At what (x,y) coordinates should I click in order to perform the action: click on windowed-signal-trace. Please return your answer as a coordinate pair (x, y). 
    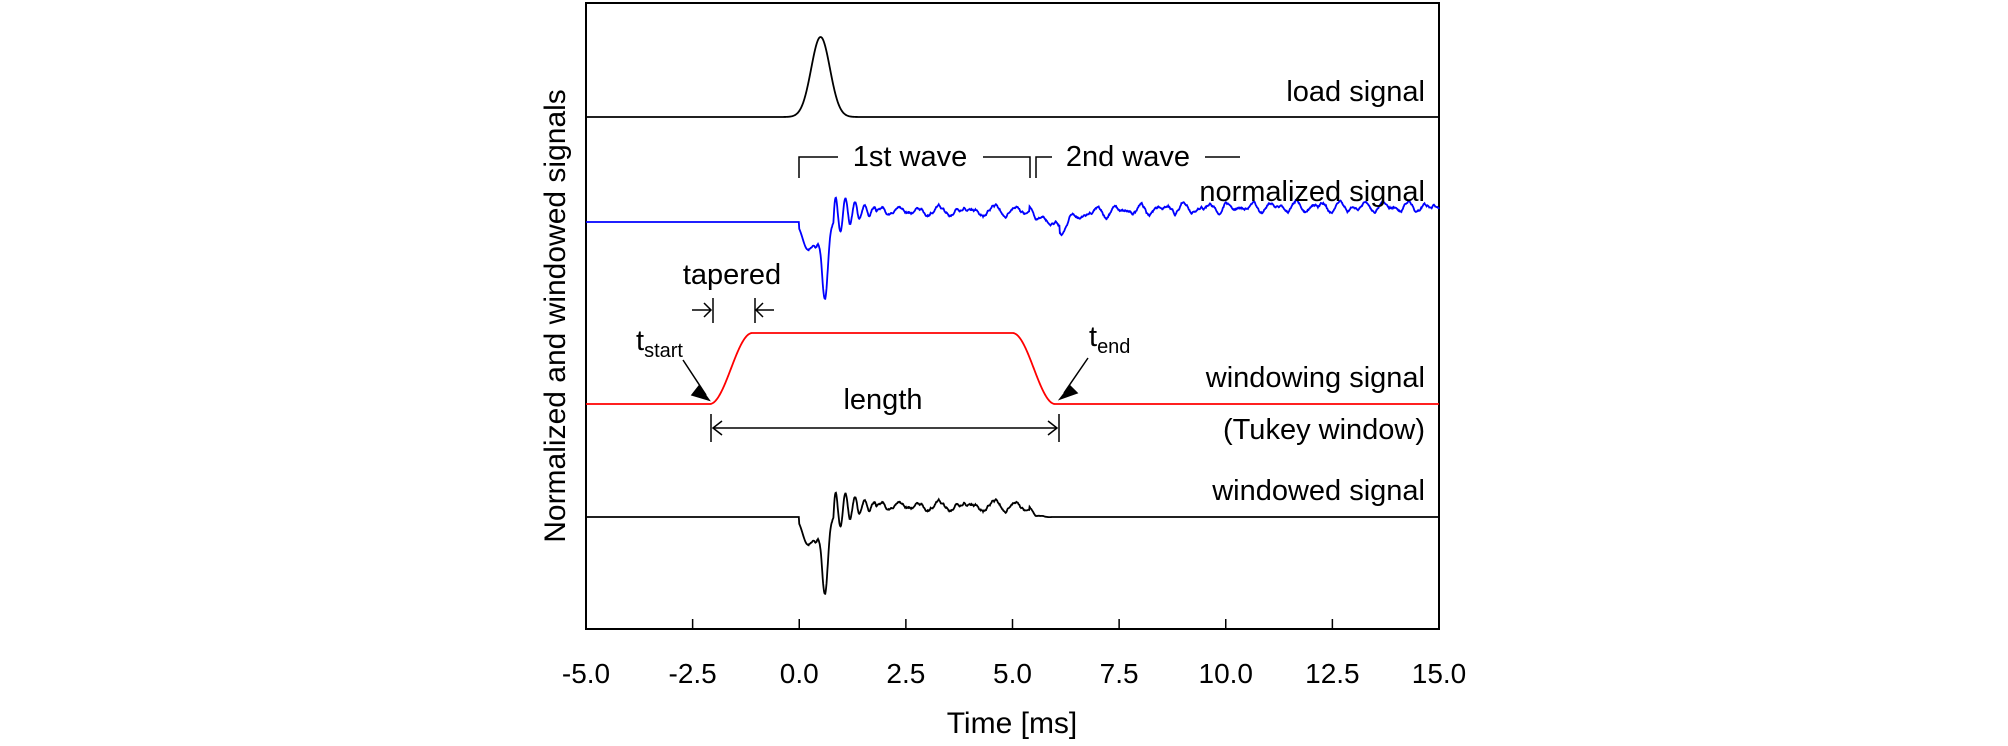
    Looking at the image, I should click on (1012, 543).